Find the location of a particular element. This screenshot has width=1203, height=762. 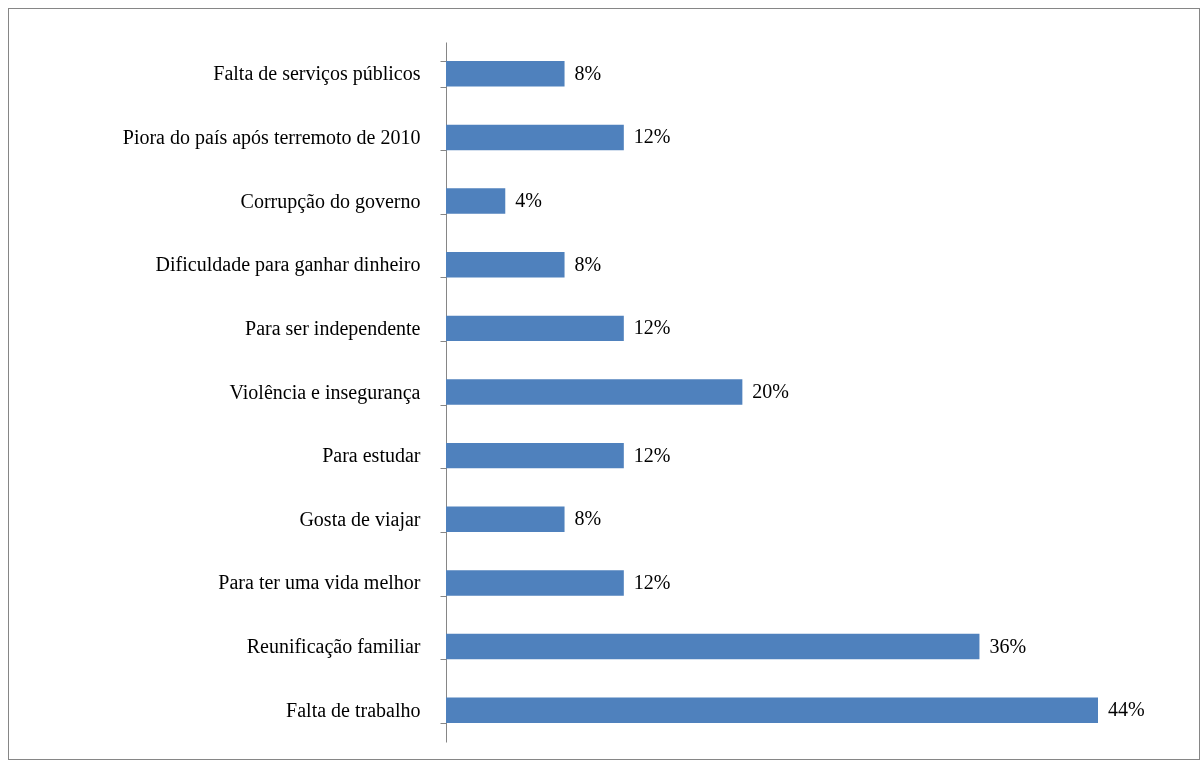

y-tick-label: Corrupção do governo is located at coordinates (330, 201).